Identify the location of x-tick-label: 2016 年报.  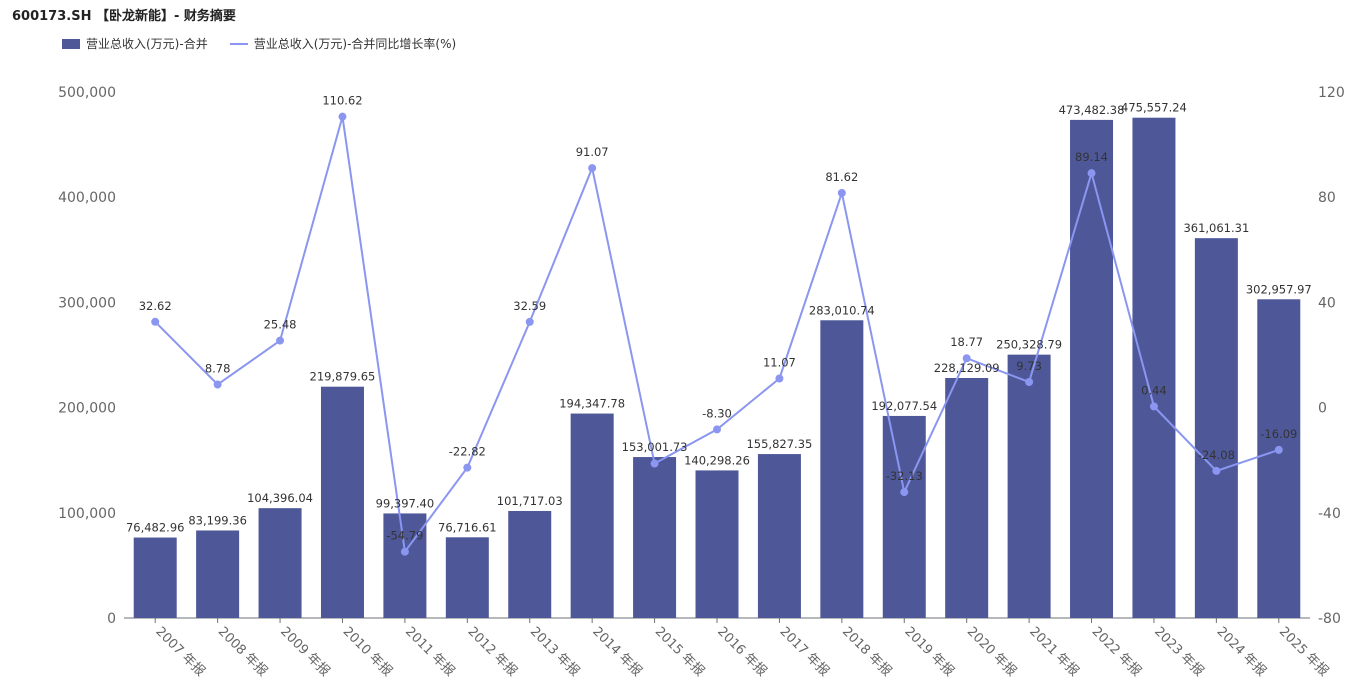
(741, 651).